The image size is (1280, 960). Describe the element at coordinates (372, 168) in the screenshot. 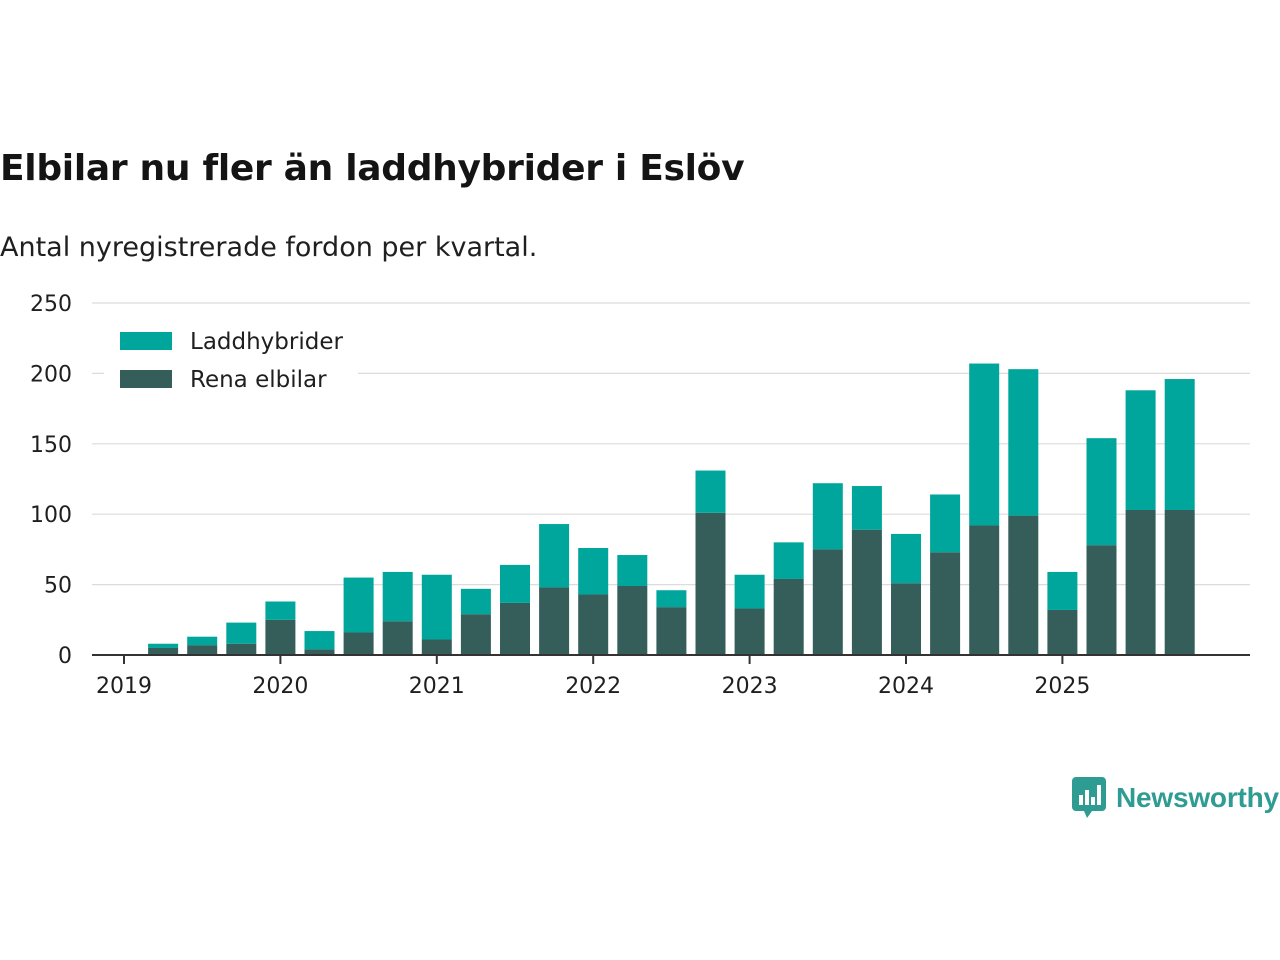

I see `chart-title: Elbilar nu fler än laddhybrider i Eslöv` at that location.